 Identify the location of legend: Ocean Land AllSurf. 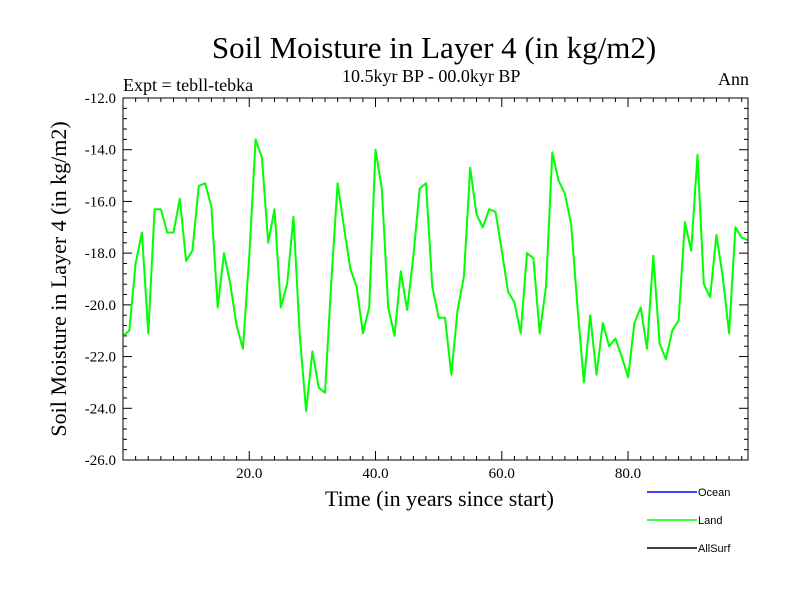
(689, 521).